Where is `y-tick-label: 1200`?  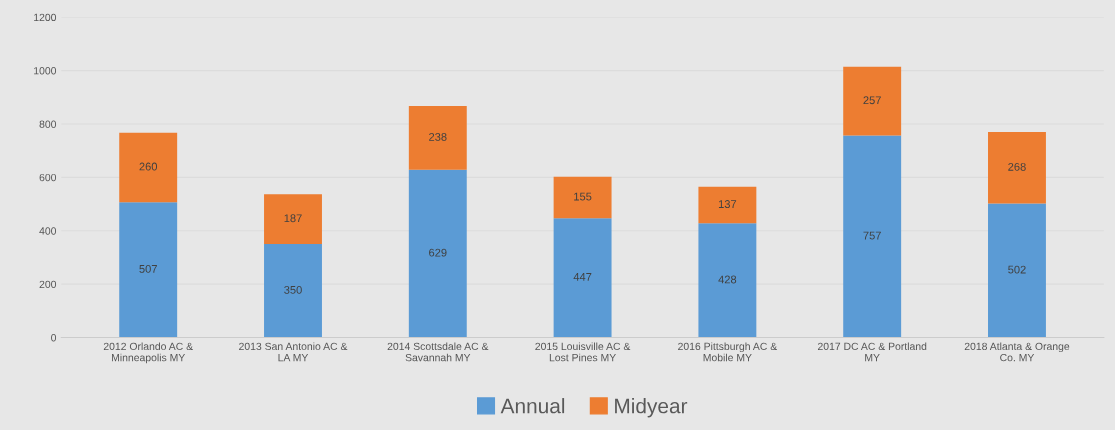 y-tick-label: 1200 is located at coordinates (45, 17).